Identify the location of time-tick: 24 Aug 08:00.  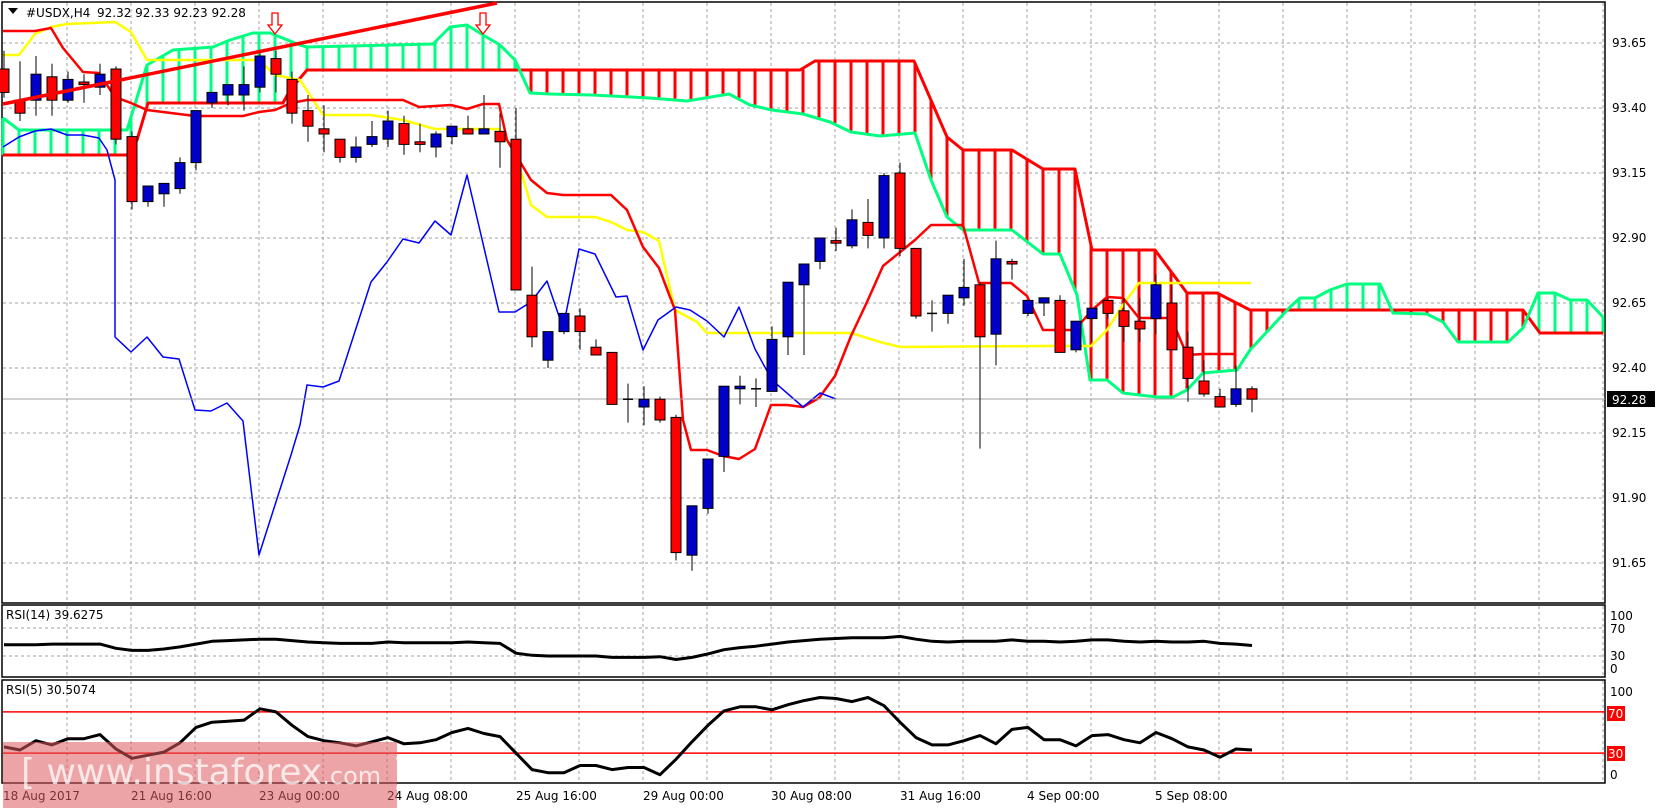
(427, 796).